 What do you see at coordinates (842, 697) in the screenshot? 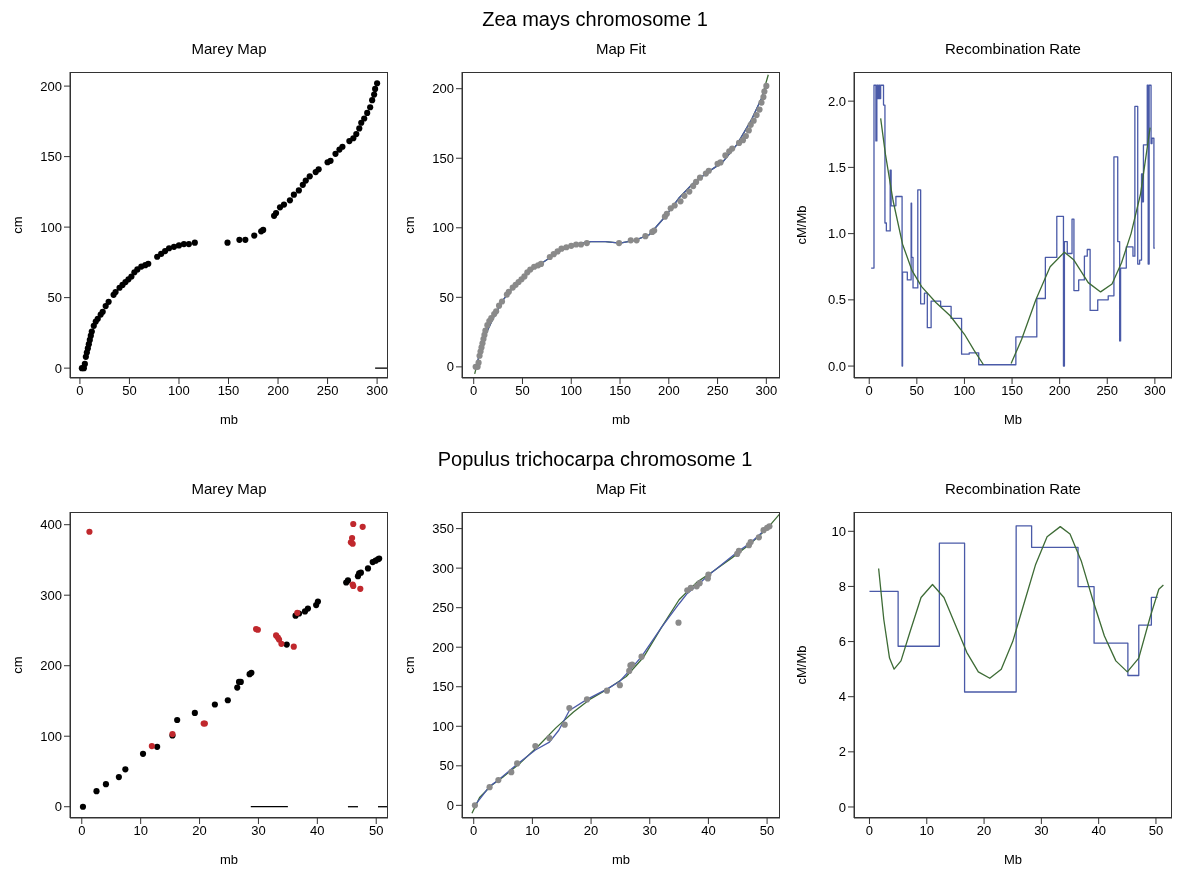
I see `y-tick-label: 4` at bounding box center [842, 697].